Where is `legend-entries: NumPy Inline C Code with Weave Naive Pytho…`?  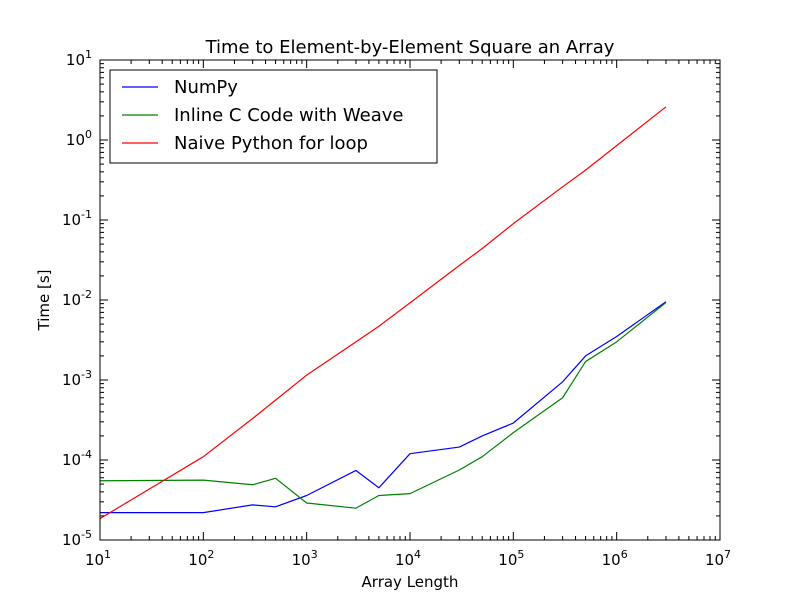 legend-entries: NumPy Inline C Code with Weave Naive Pytho… is located at coordinates (263, 115).